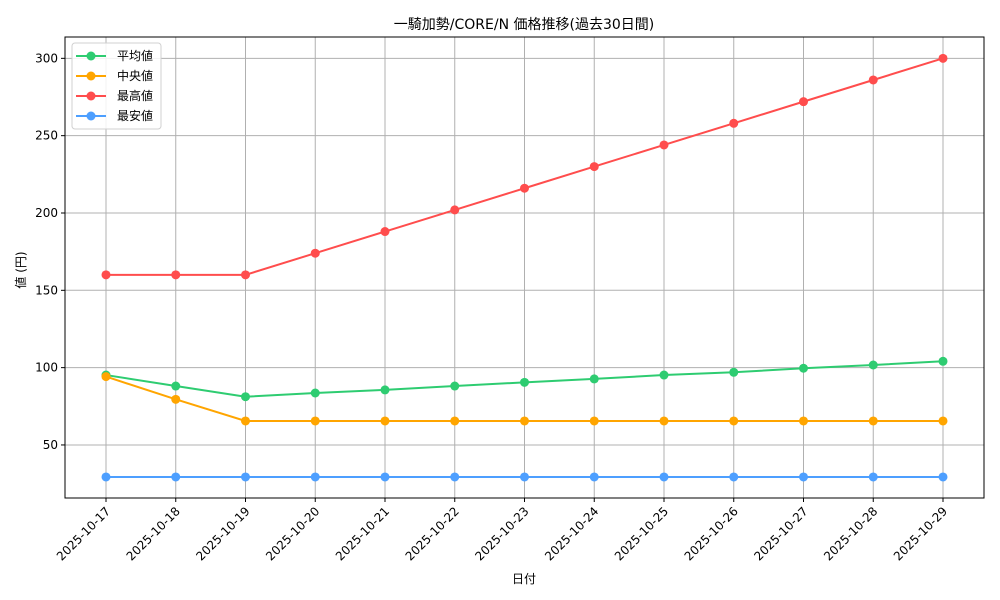  What do you see at coordinates (50, 445) in the screenshot?
I see `y-tick-label: 50` at bounding box center [50, 445].